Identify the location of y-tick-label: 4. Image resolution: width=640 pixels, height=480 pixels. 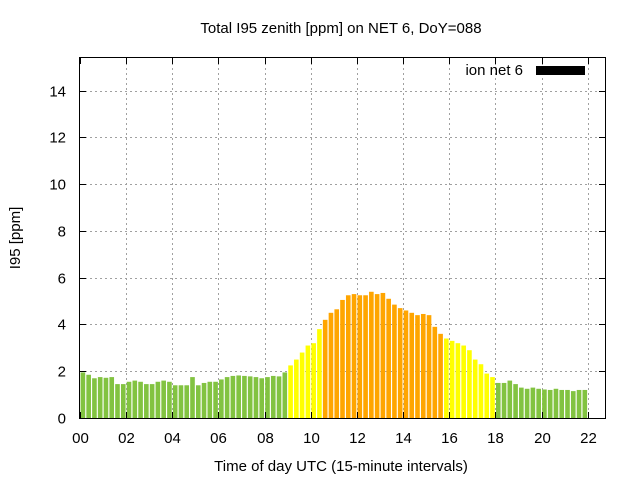
(62, 325).